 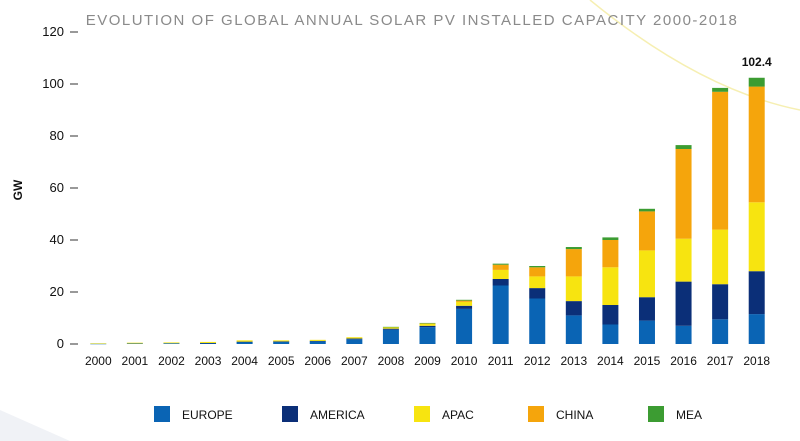 I want to click on x-tick-label: 2007, so click(x=354, y=361).